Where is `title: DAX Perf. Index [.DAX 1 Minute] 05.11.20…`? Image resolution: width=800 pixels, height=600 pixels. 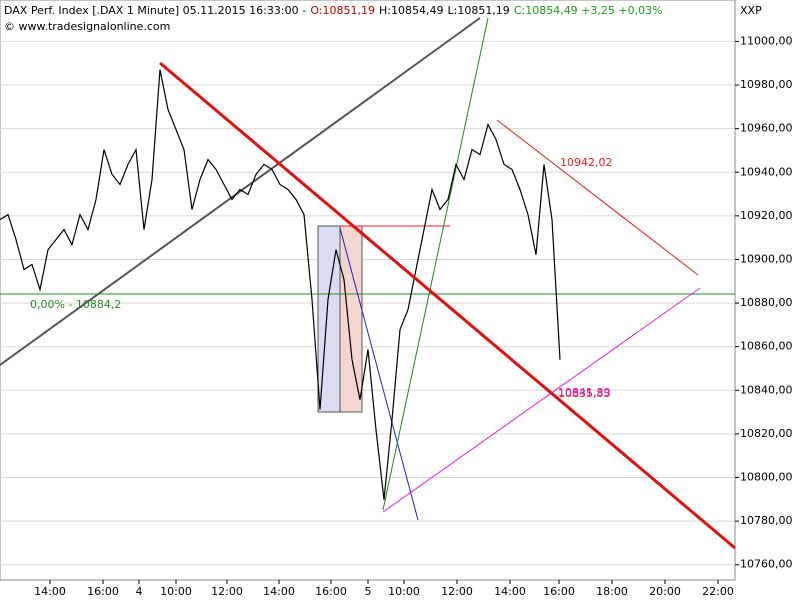
title: DAX Perf. Index [.DAX 1 Minute] 05.11.20… is located at coordinates (155, 10).